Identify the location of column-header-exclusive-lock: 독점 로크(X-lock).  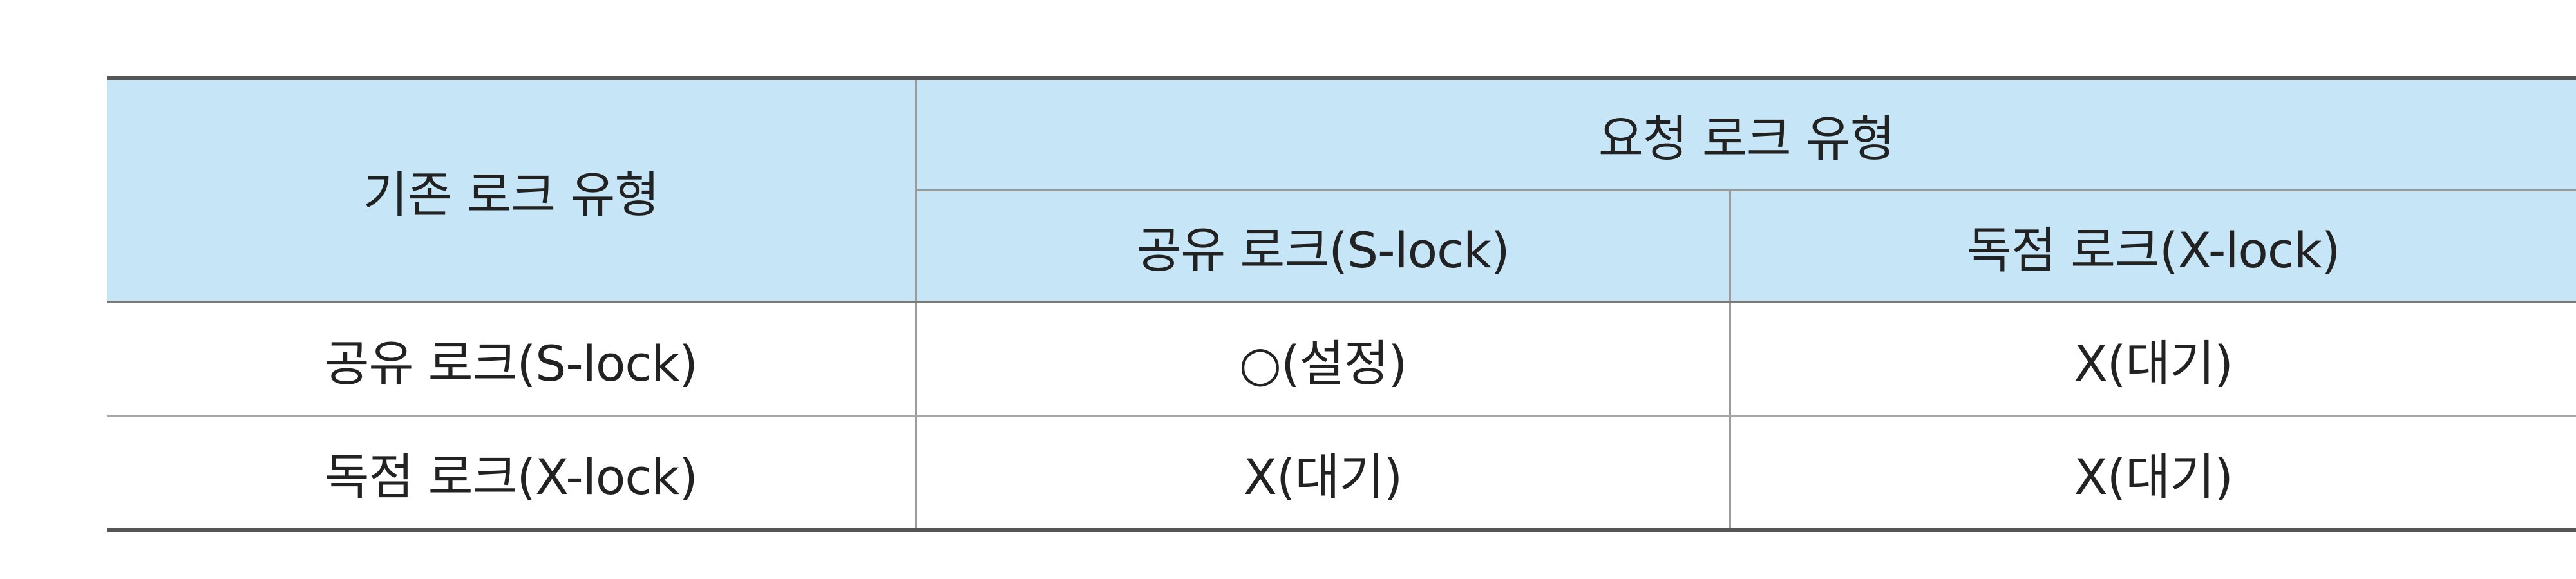
(2152, 246).